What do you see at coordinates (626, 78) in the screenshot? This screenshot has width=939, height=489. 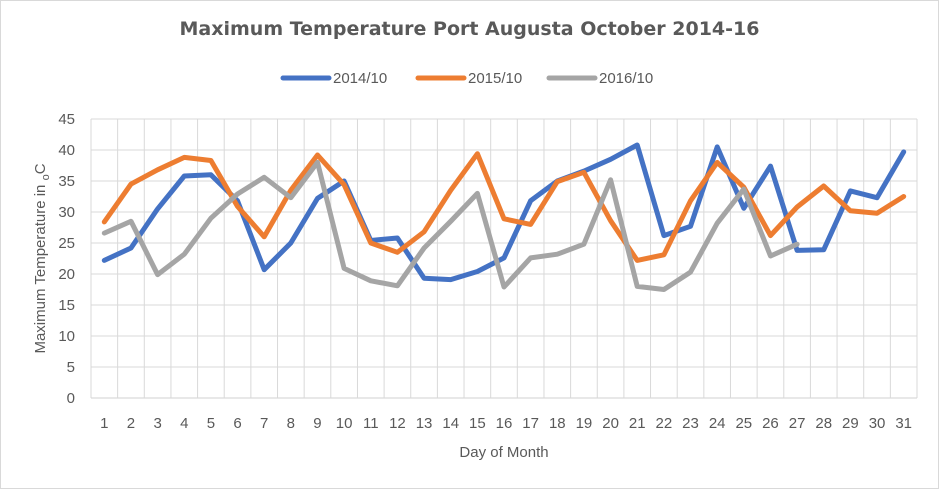 I see `legend-label: 2016/10` at bounding box center [626, 78].